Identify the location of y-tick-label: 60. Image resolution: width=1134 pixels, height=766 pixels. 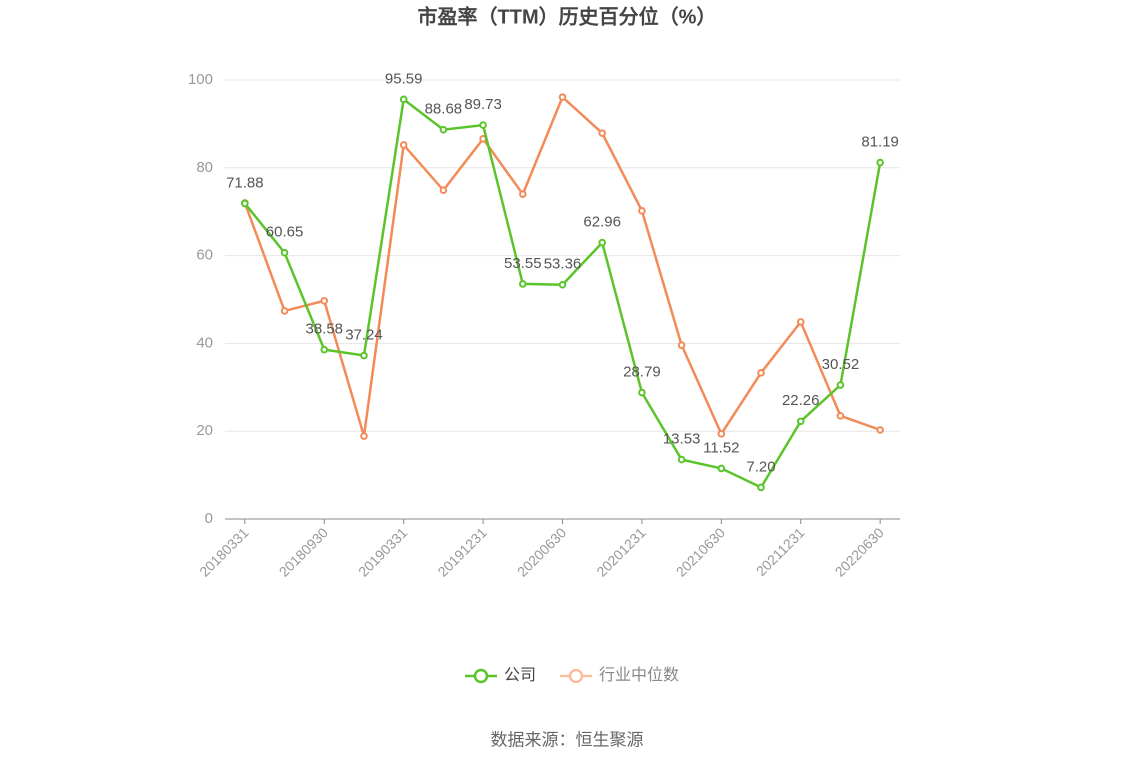
(204, 255).